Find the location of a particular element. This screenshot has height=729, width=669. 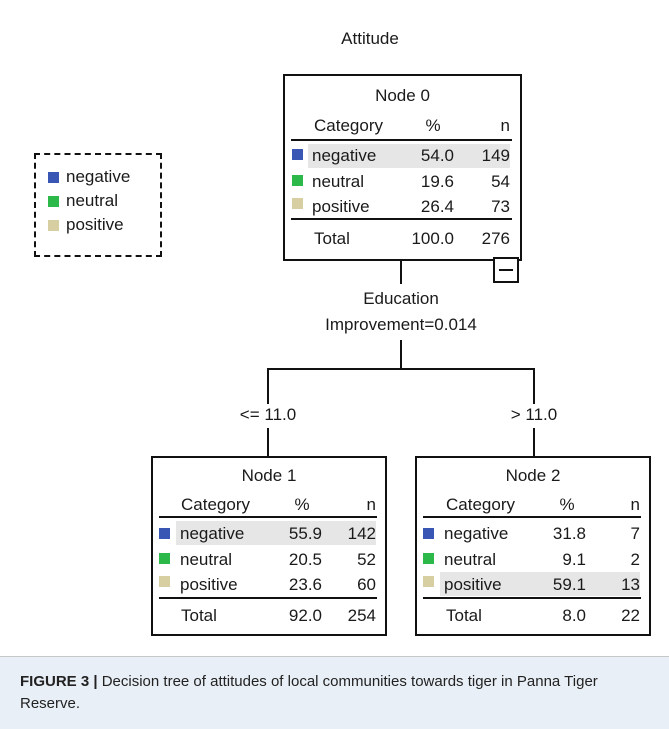

node-1-title: Node 1 is located at coordinates (269, 475).